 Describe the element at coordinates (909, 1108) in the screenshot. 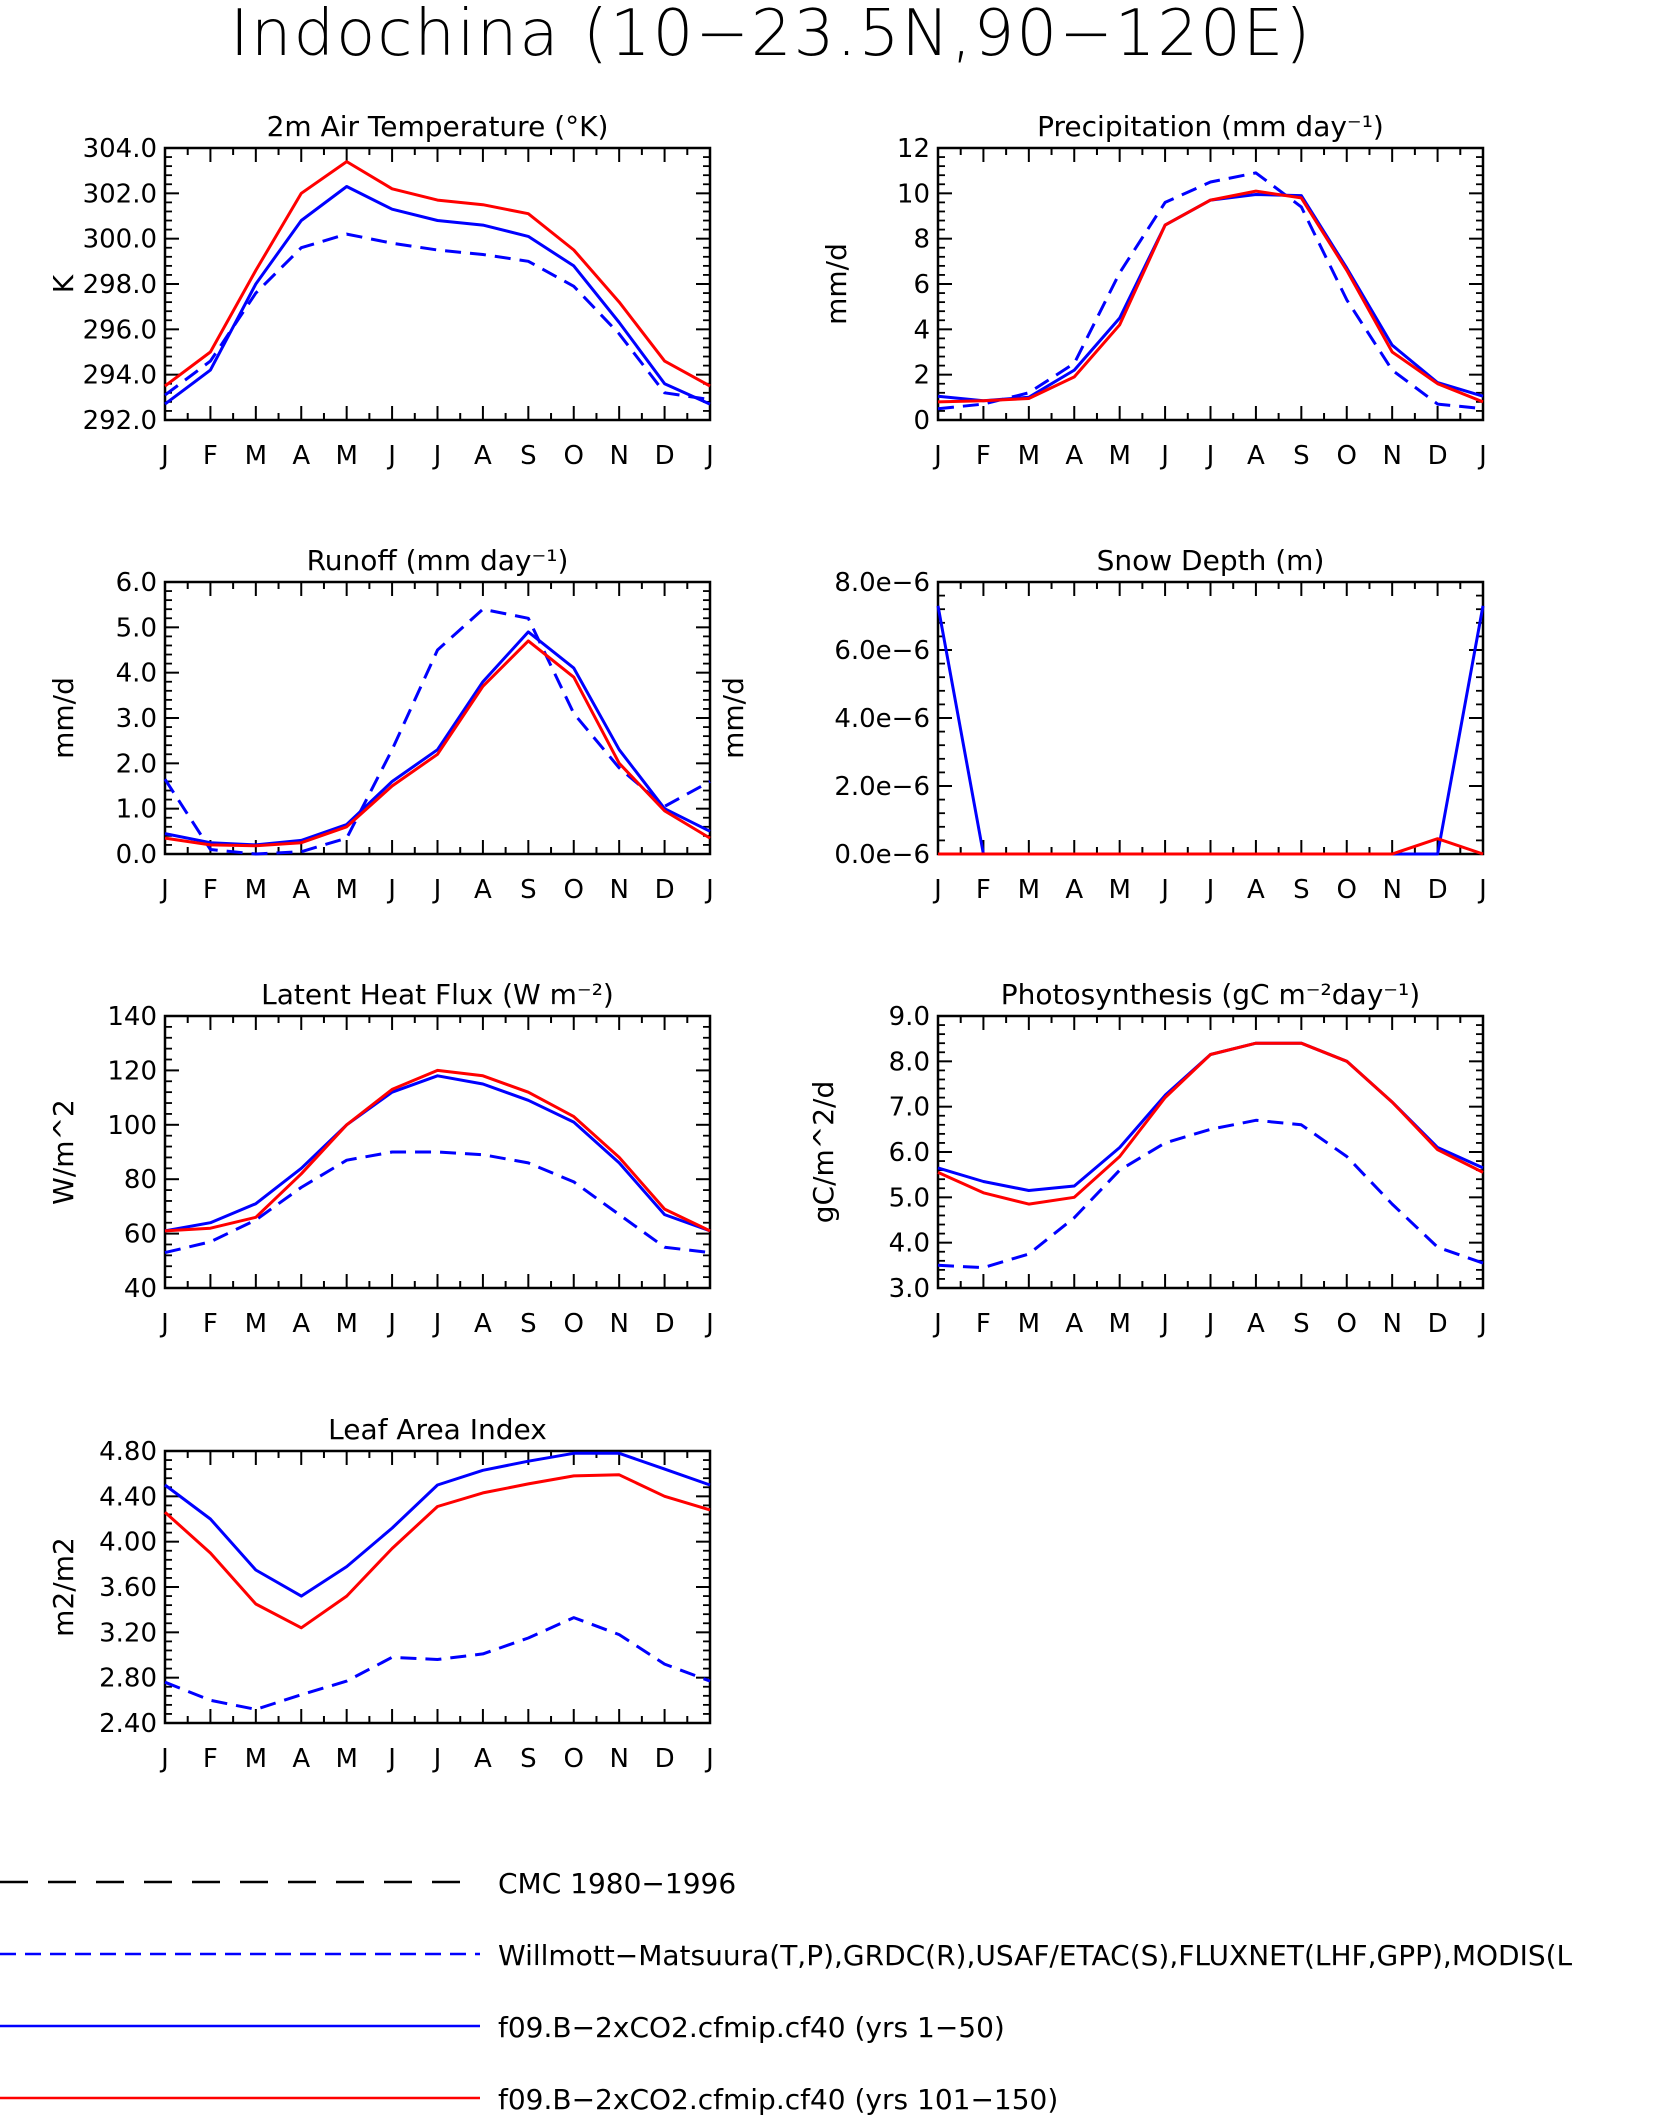

I see `y-tick-label: 7.0` at that location.